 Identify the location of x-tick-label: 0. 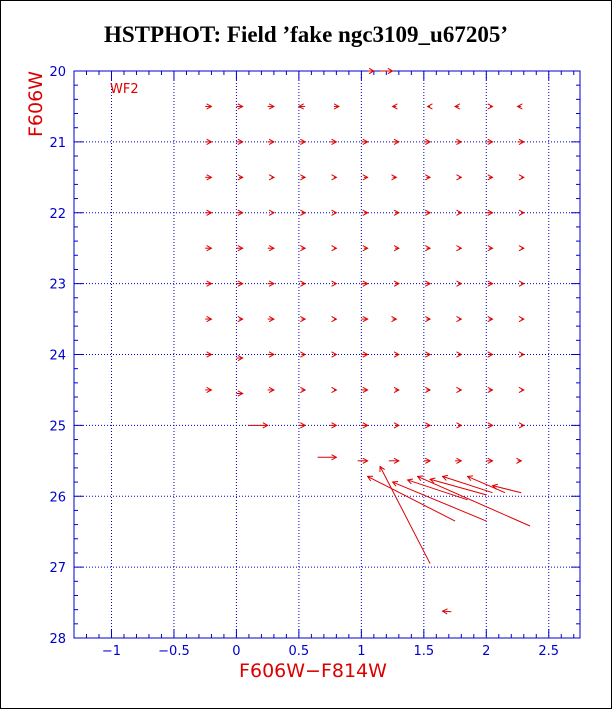
(236, 651).